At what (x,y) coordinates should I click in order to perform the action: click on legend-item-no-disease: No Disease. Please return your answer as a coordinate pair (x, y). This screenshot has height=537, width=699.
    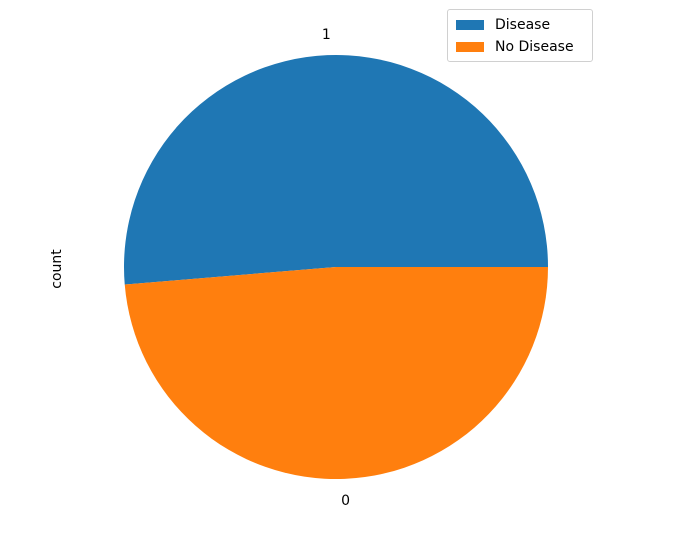
    Looking at the image, I should click on (515, 47).